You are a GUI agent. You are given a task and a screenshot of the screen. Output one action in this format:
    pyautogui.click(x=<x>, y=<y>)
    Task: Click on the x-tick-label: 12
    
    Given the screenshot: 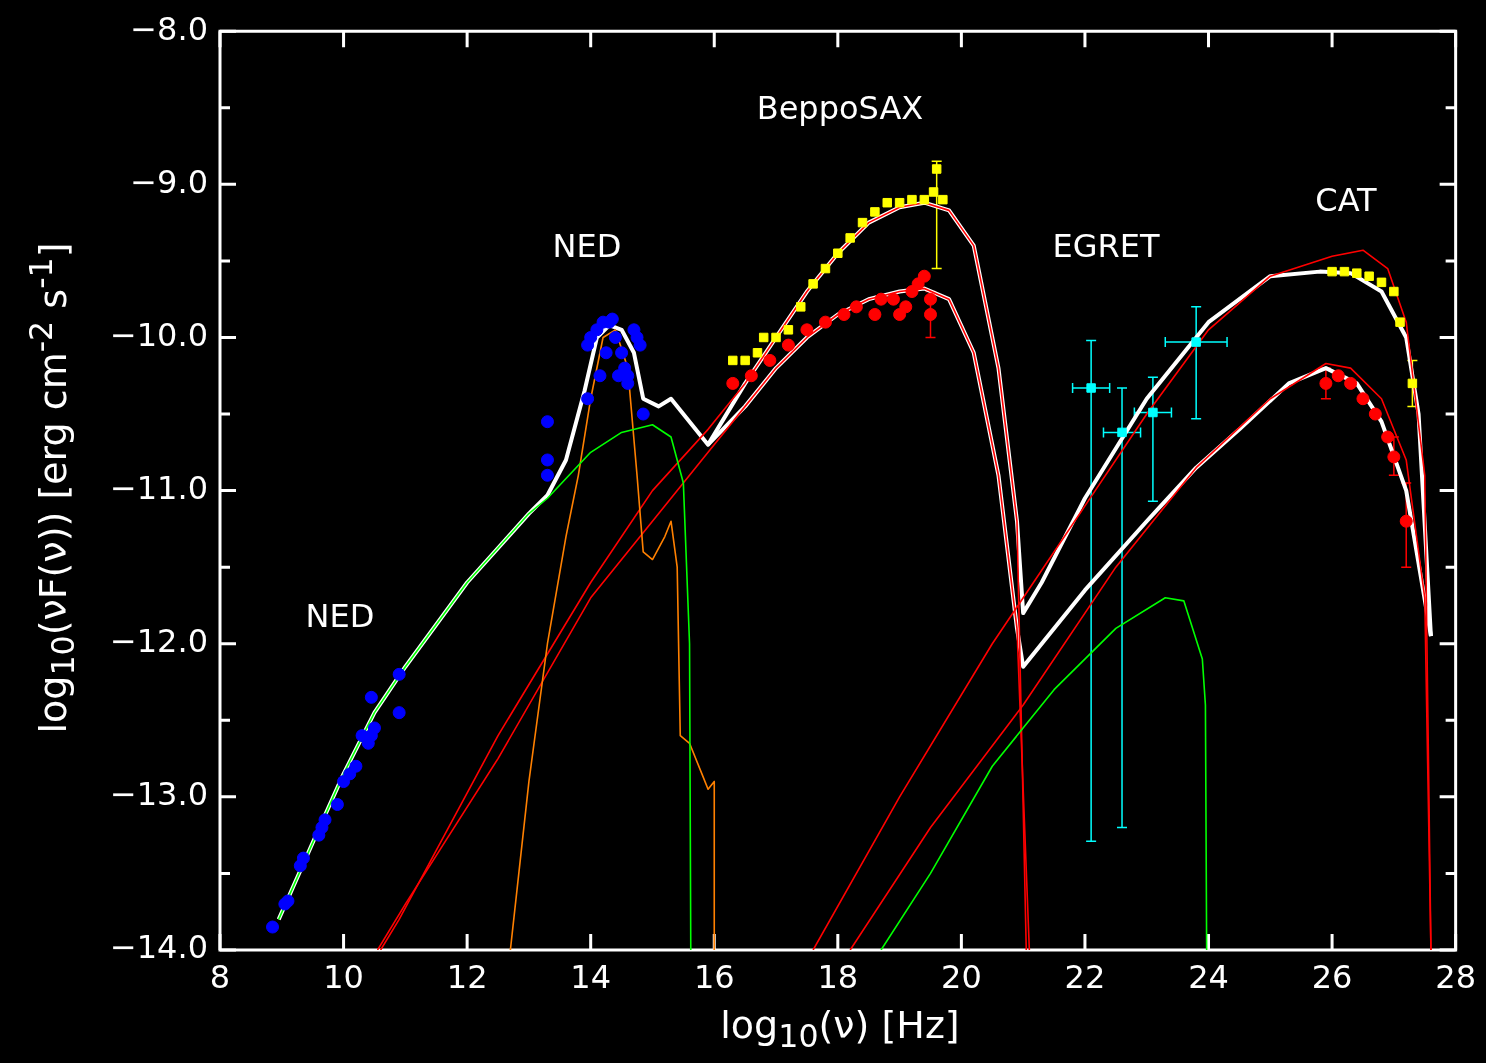 What is the action you would take?
    pyautogui.click(x=467, y=976)
    